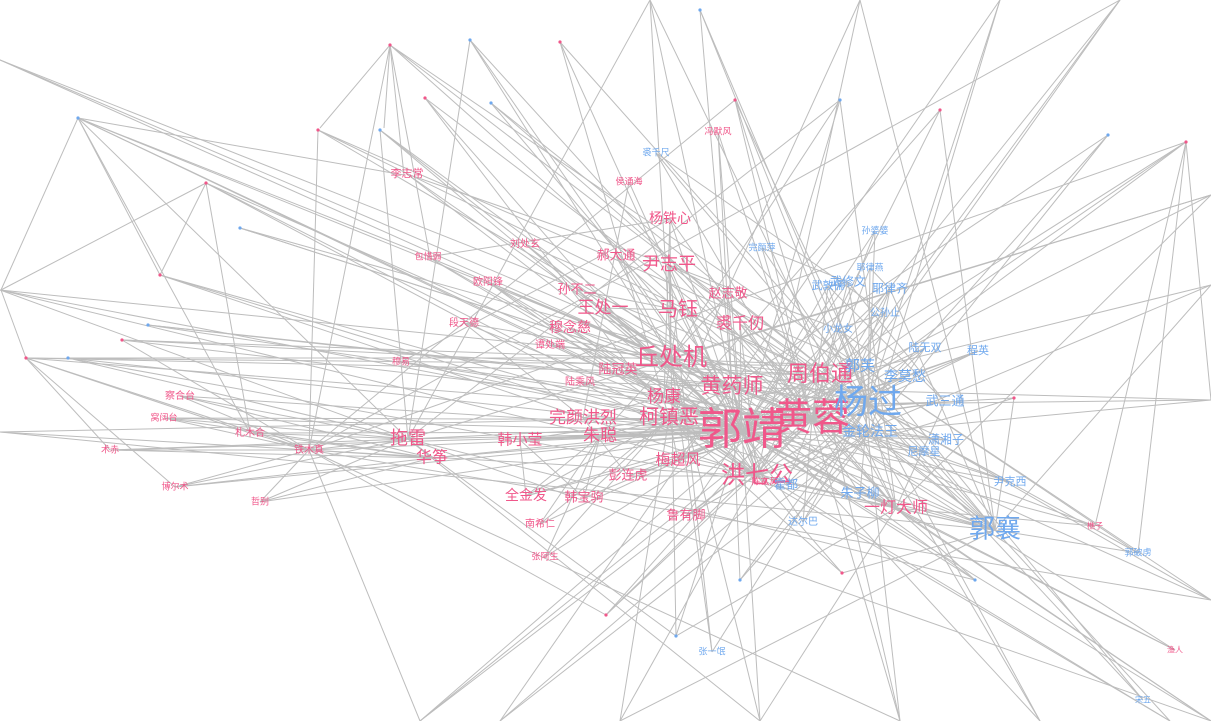  Describe the element at coordinates (358, 444) in the screenshot. I see `edge-n14-n41` at that location.